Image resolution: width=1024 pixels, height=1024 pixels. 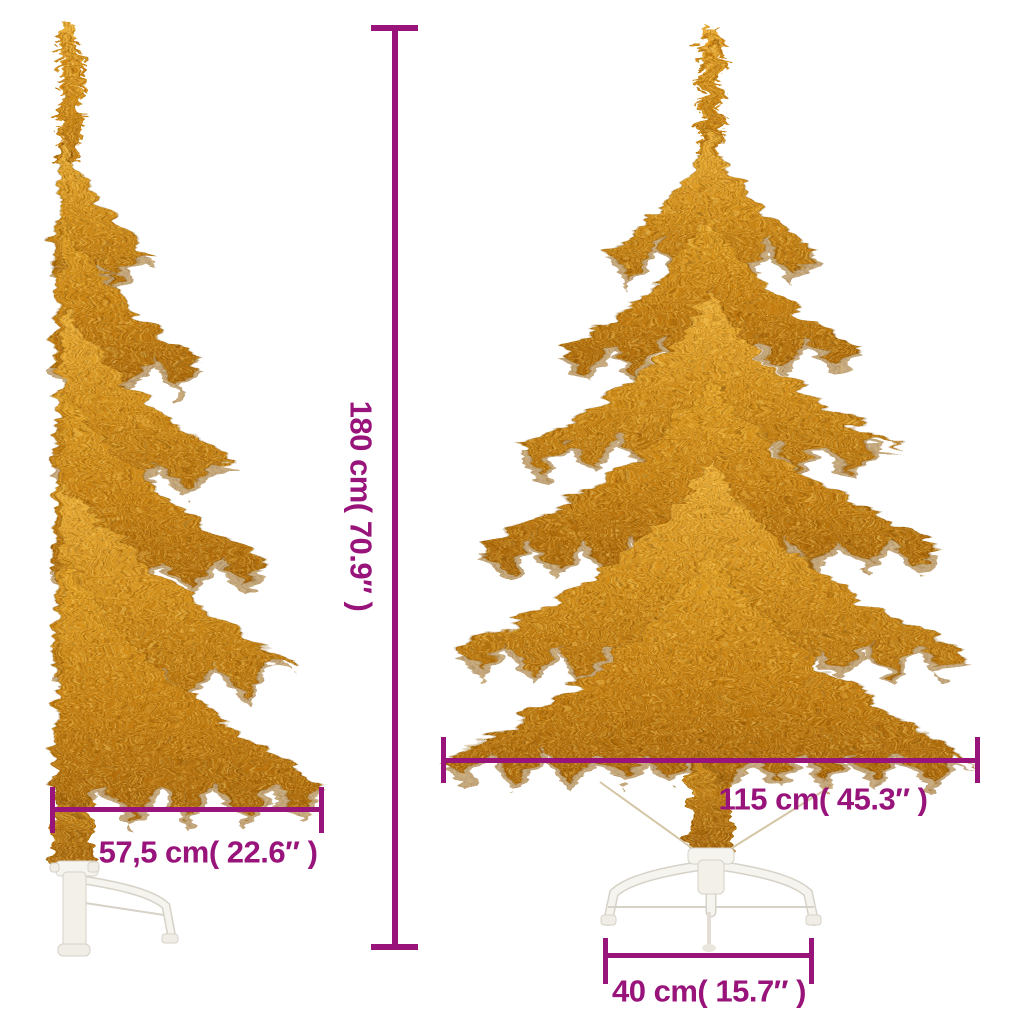 I want to click on depth-dimension-line, so click(x=187, y=809).